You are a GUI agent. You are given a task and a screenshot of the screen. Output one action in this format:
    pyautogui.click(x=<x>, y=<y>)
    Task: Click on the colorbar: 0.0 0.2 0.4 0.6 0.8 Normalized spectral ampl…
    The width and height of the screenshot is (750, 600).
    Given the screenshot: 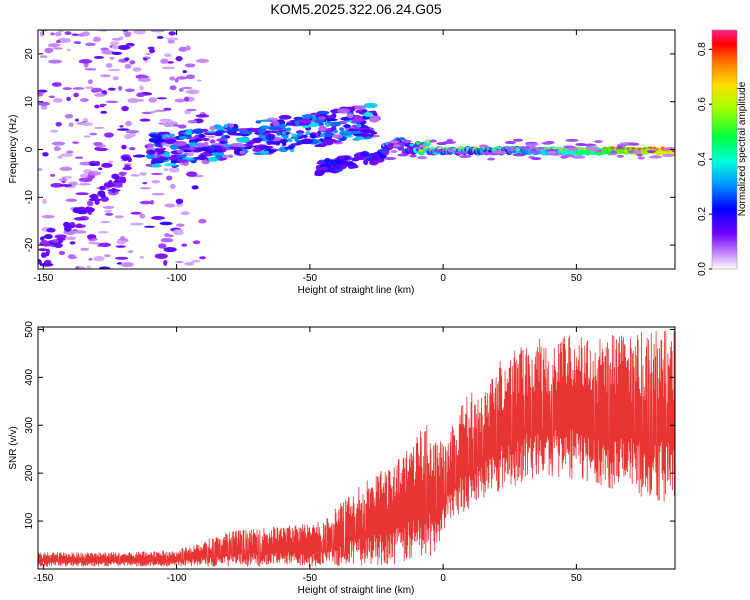 What is the action you would take?
    pyautogui.click(x=722, y=152)
    